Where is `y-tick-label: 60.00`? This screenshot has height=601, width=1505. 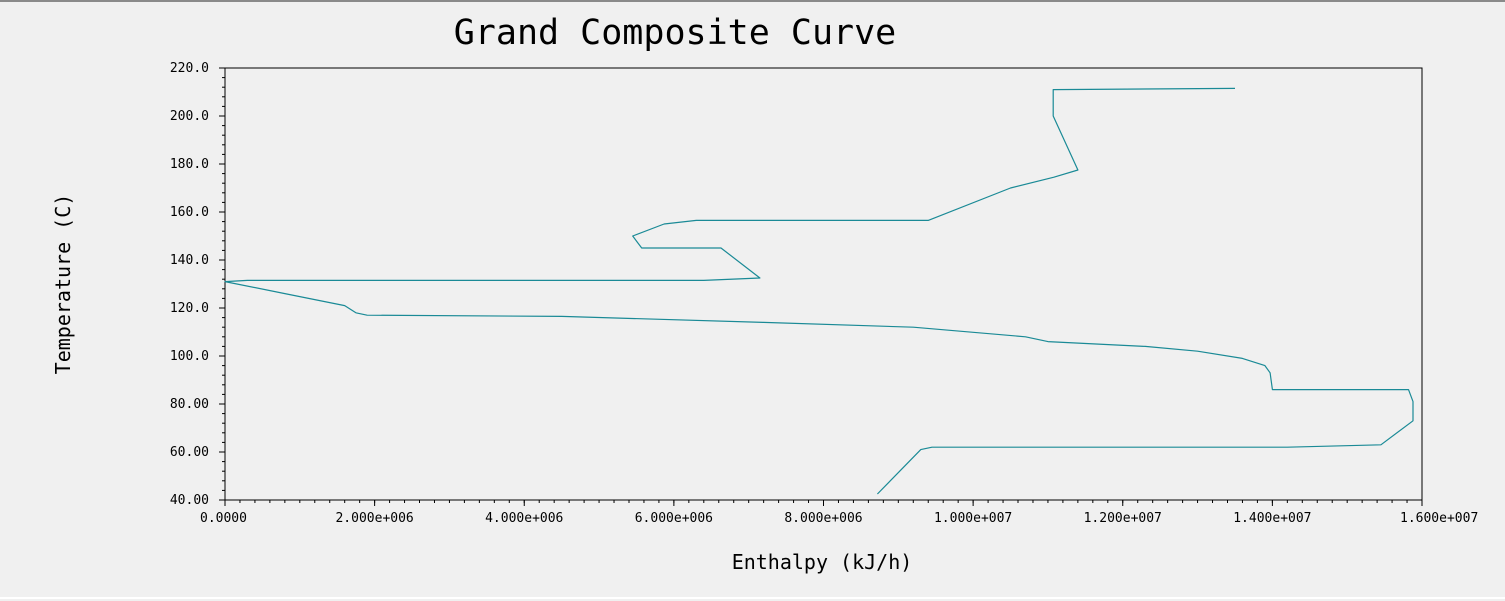
y-tick-label: 60.00 is located at coordinates (189, 452).